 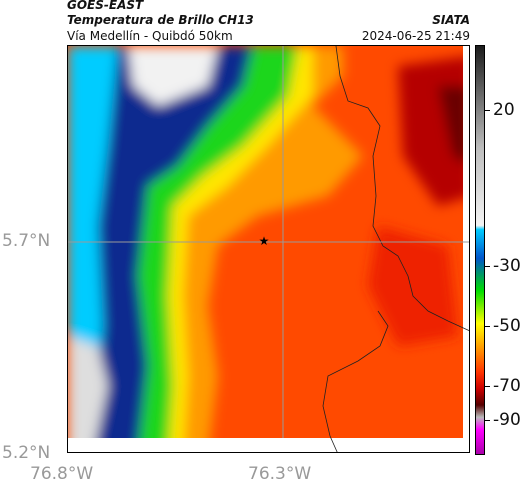 I want to click on satellite-title: GOES-EAST, so click(x=105, y=6).